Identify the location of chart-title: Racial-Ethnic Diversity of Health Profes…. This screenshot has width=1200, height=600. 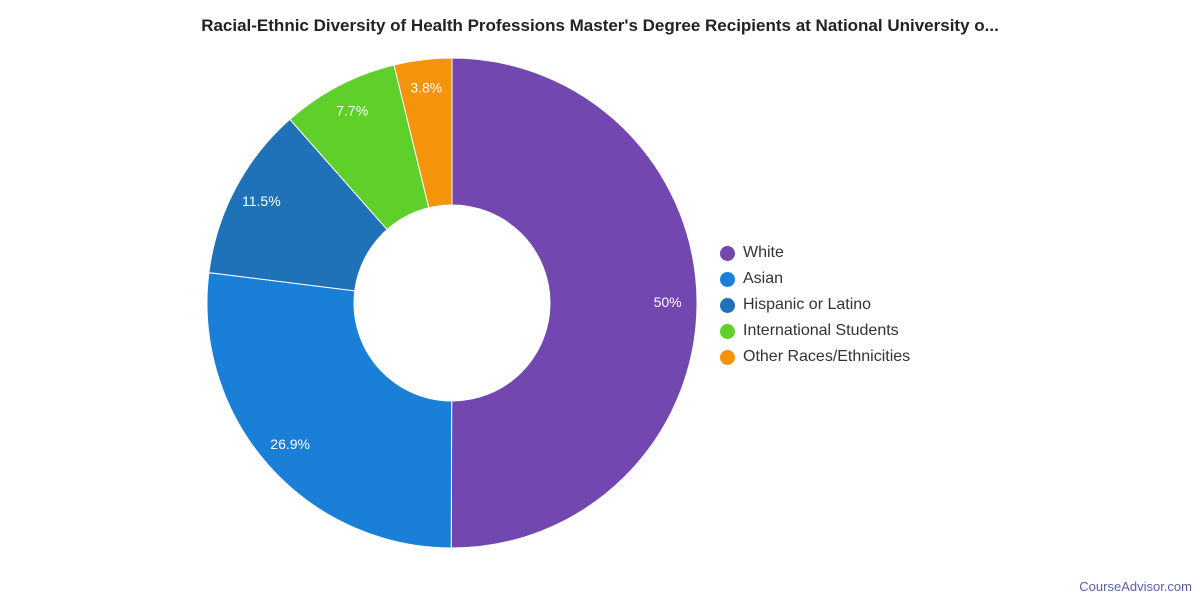
(600, 25).